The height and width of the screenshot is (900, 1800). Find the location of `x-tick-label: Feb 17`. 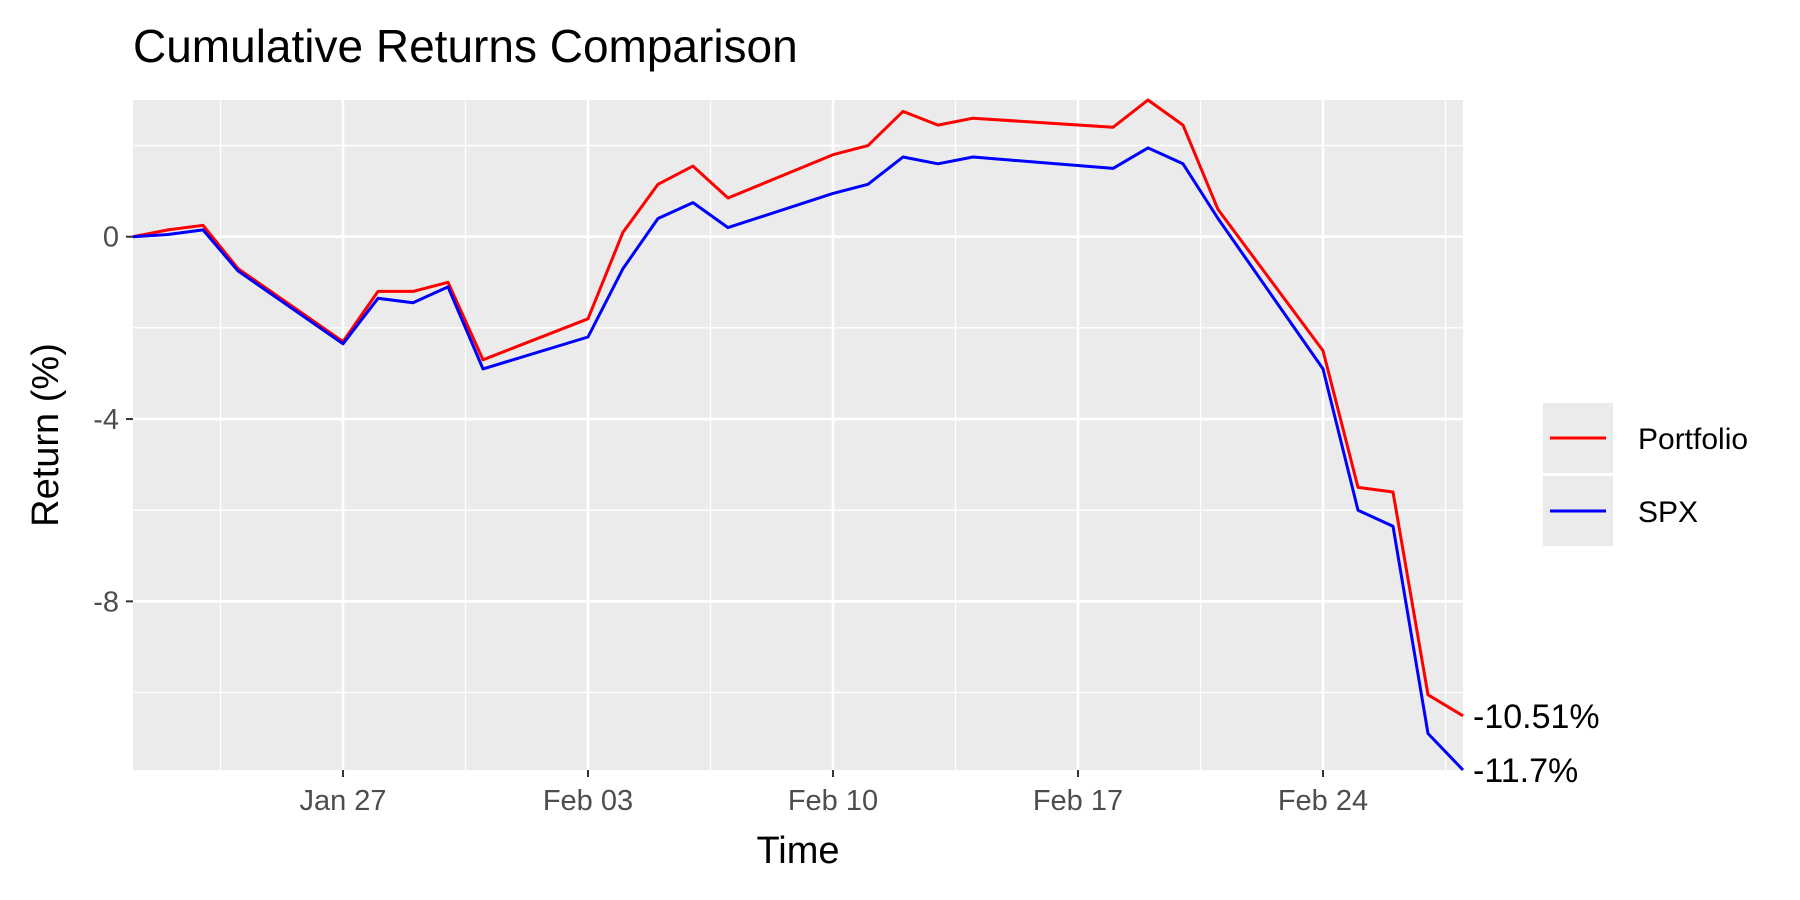

x-tick-label: Feb 17 is located at coordinates (1078, 801).